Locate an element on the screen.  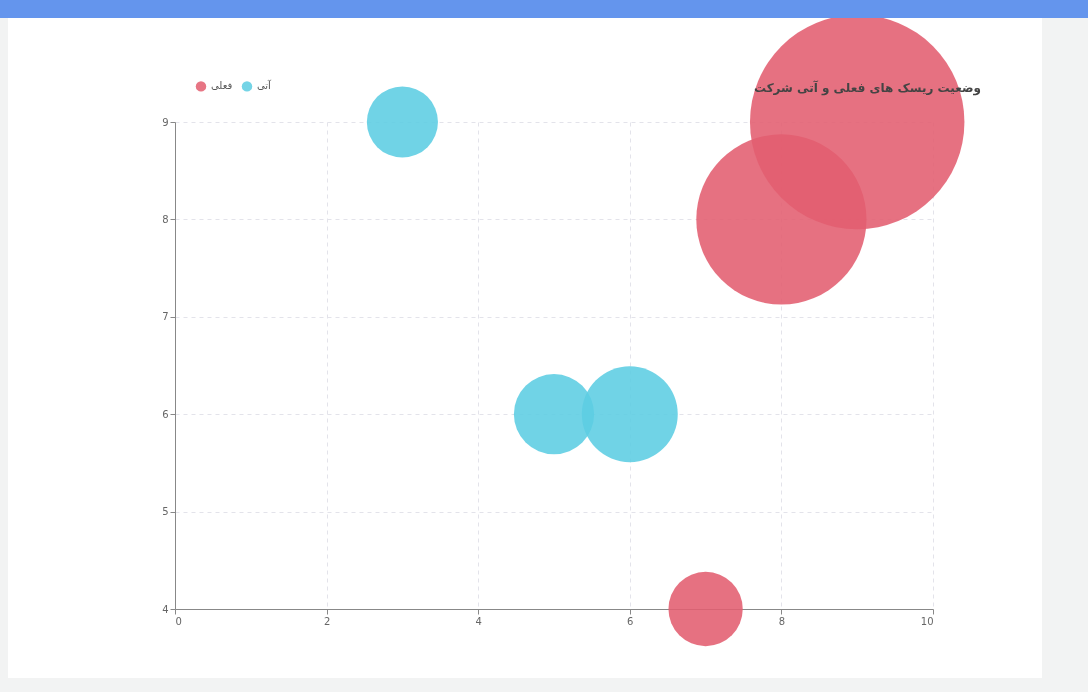
y-tick-label: 4 is located at coordinates (165, 609).